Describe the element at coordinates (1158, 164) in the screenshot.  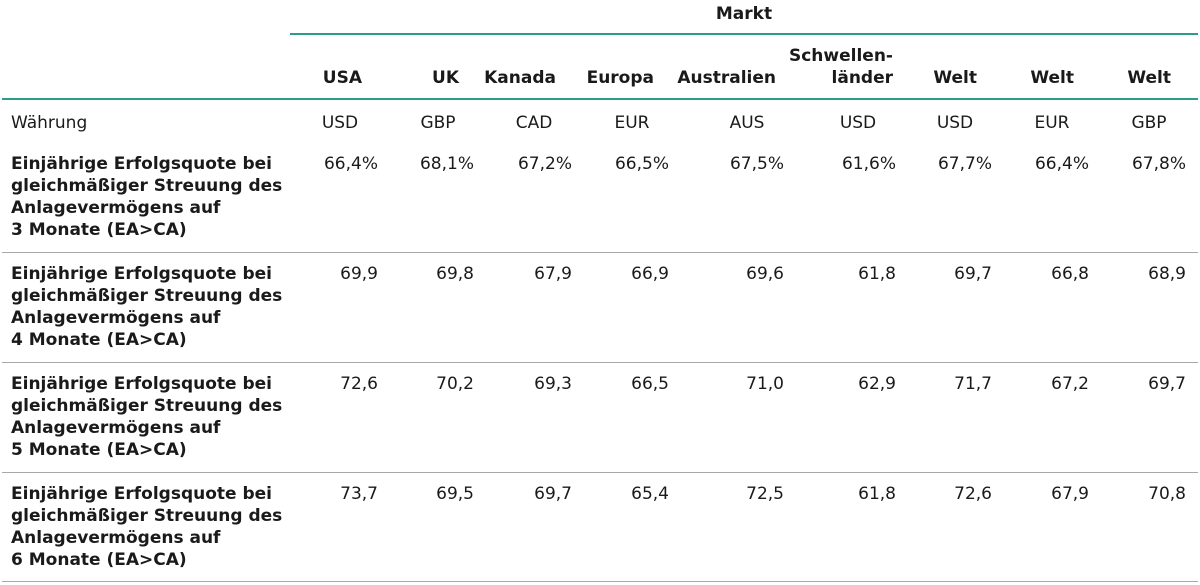
I see `table-cell-value: 67,8%` at that location.